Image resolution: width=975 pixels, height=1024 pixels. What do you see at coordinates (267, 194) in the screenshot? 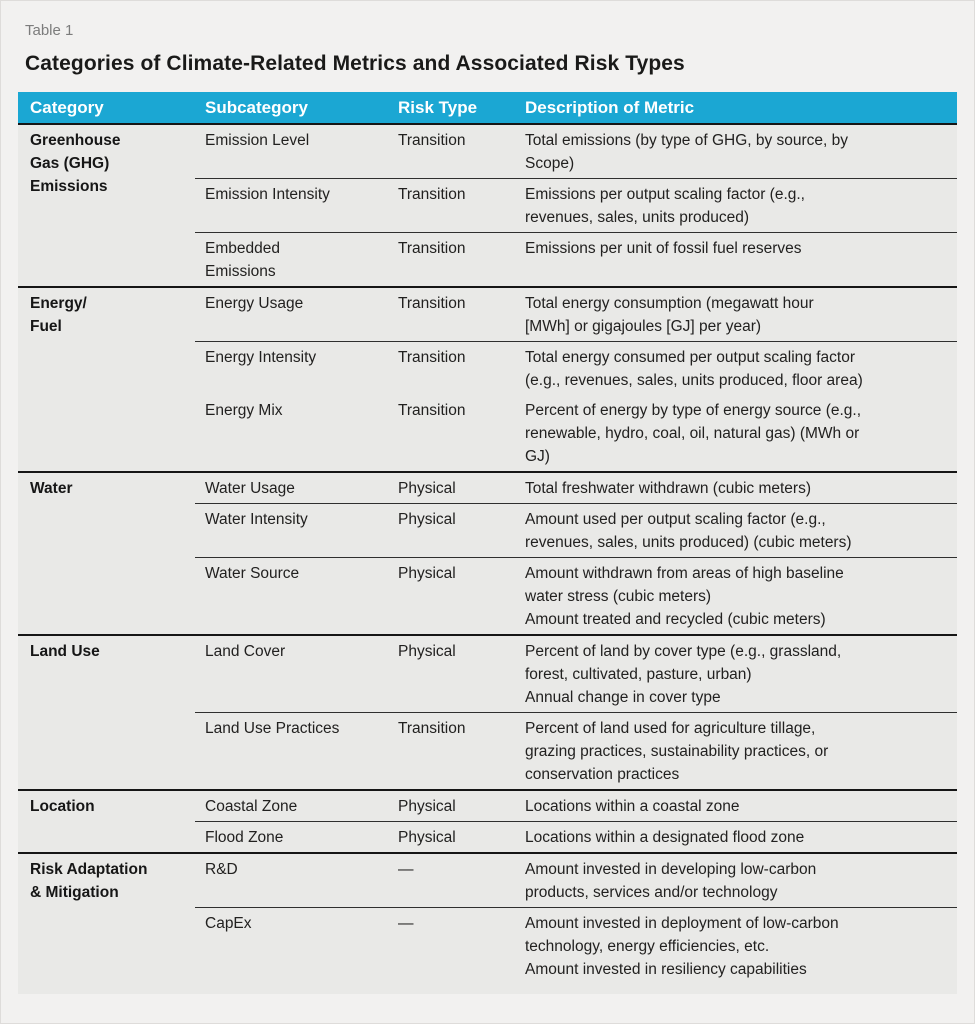
I see `subcategory-cell: Emission Intensity` at bounding box center [267, 194].